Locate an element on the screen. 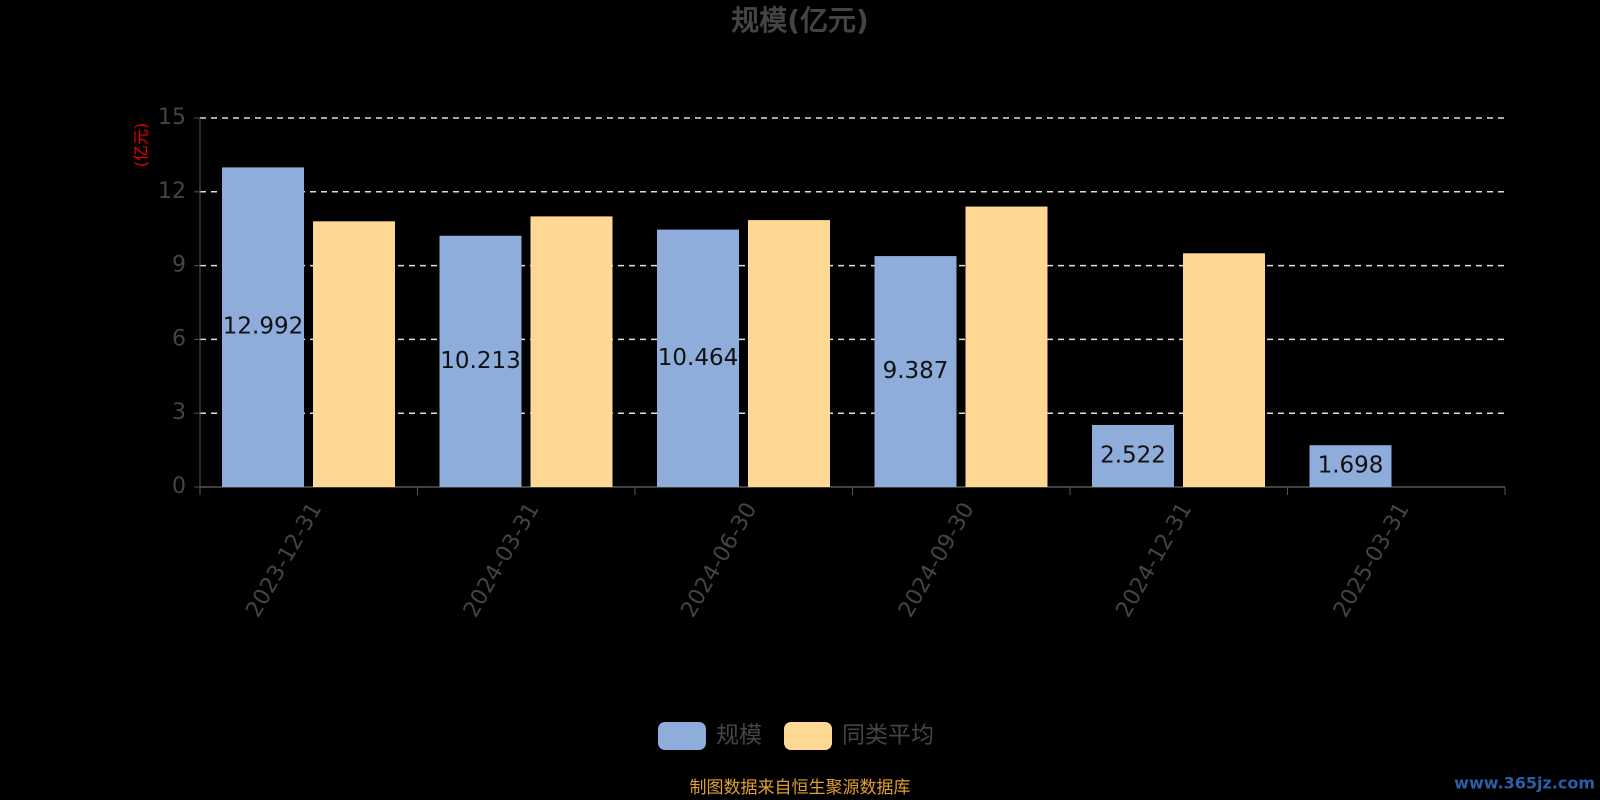 The width and height of the screenshot is (1600, 800). source-note: 制图数据来自恒生聚源数据库 is located at coordinates (800, 788).